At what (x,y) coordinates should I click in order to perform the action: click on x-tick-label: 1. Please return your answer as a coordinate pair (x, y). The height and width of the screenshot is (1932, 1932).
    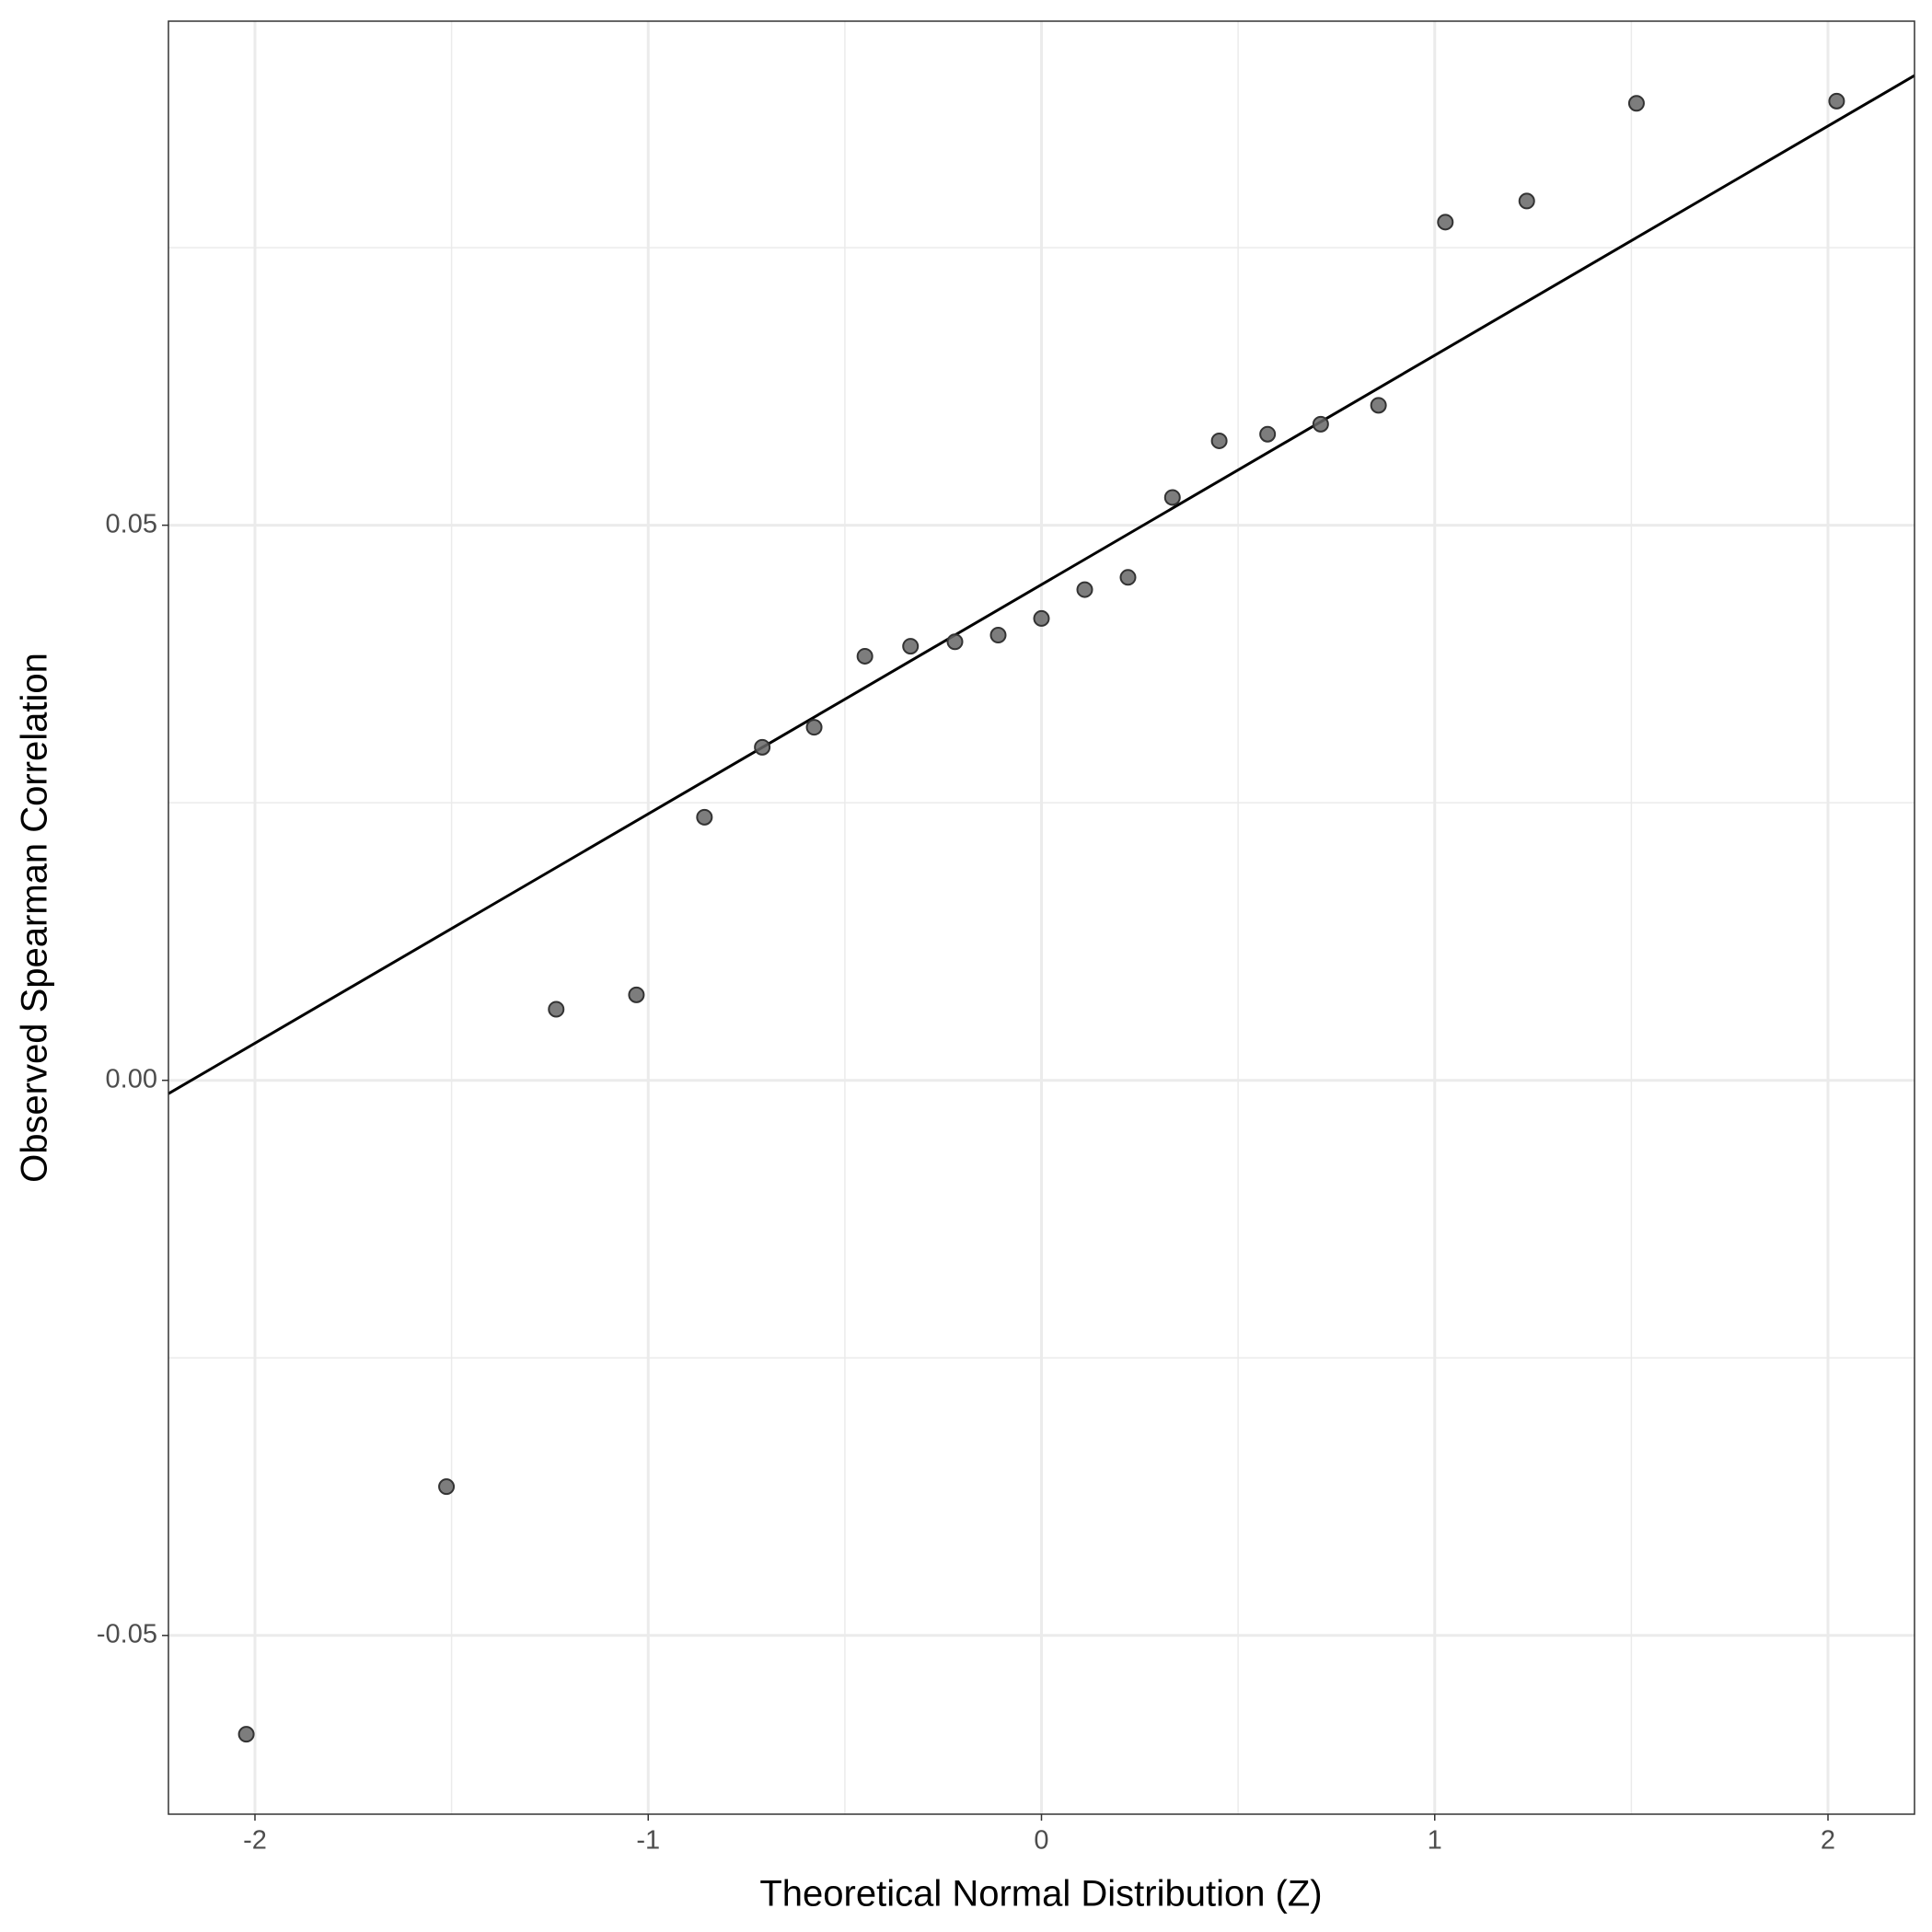
    Looking at the image, I should click on (1435, 1841).